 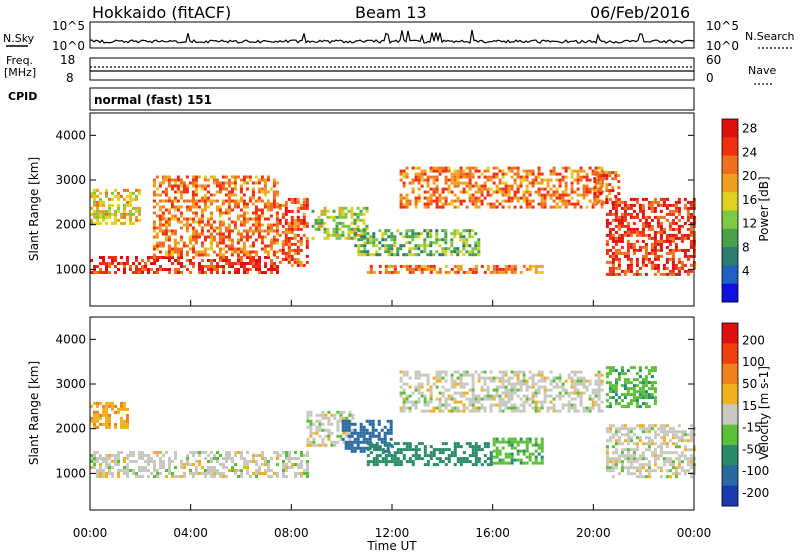 What do you see at coordinates (291, 533) in the screenshot?
I see `x-tick-label: 08:00` at bounding box center [291, 533].